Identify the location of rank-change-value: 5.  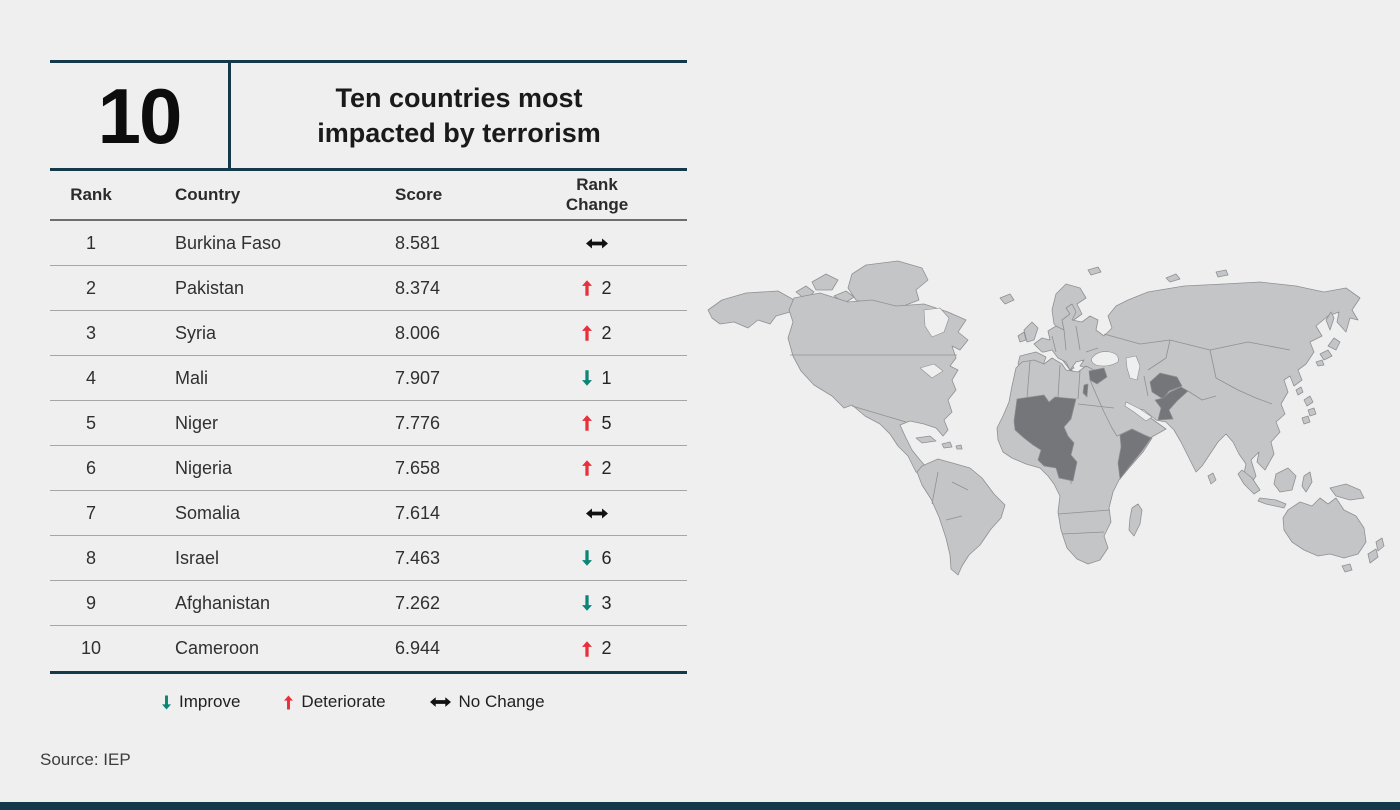
(606, 422).